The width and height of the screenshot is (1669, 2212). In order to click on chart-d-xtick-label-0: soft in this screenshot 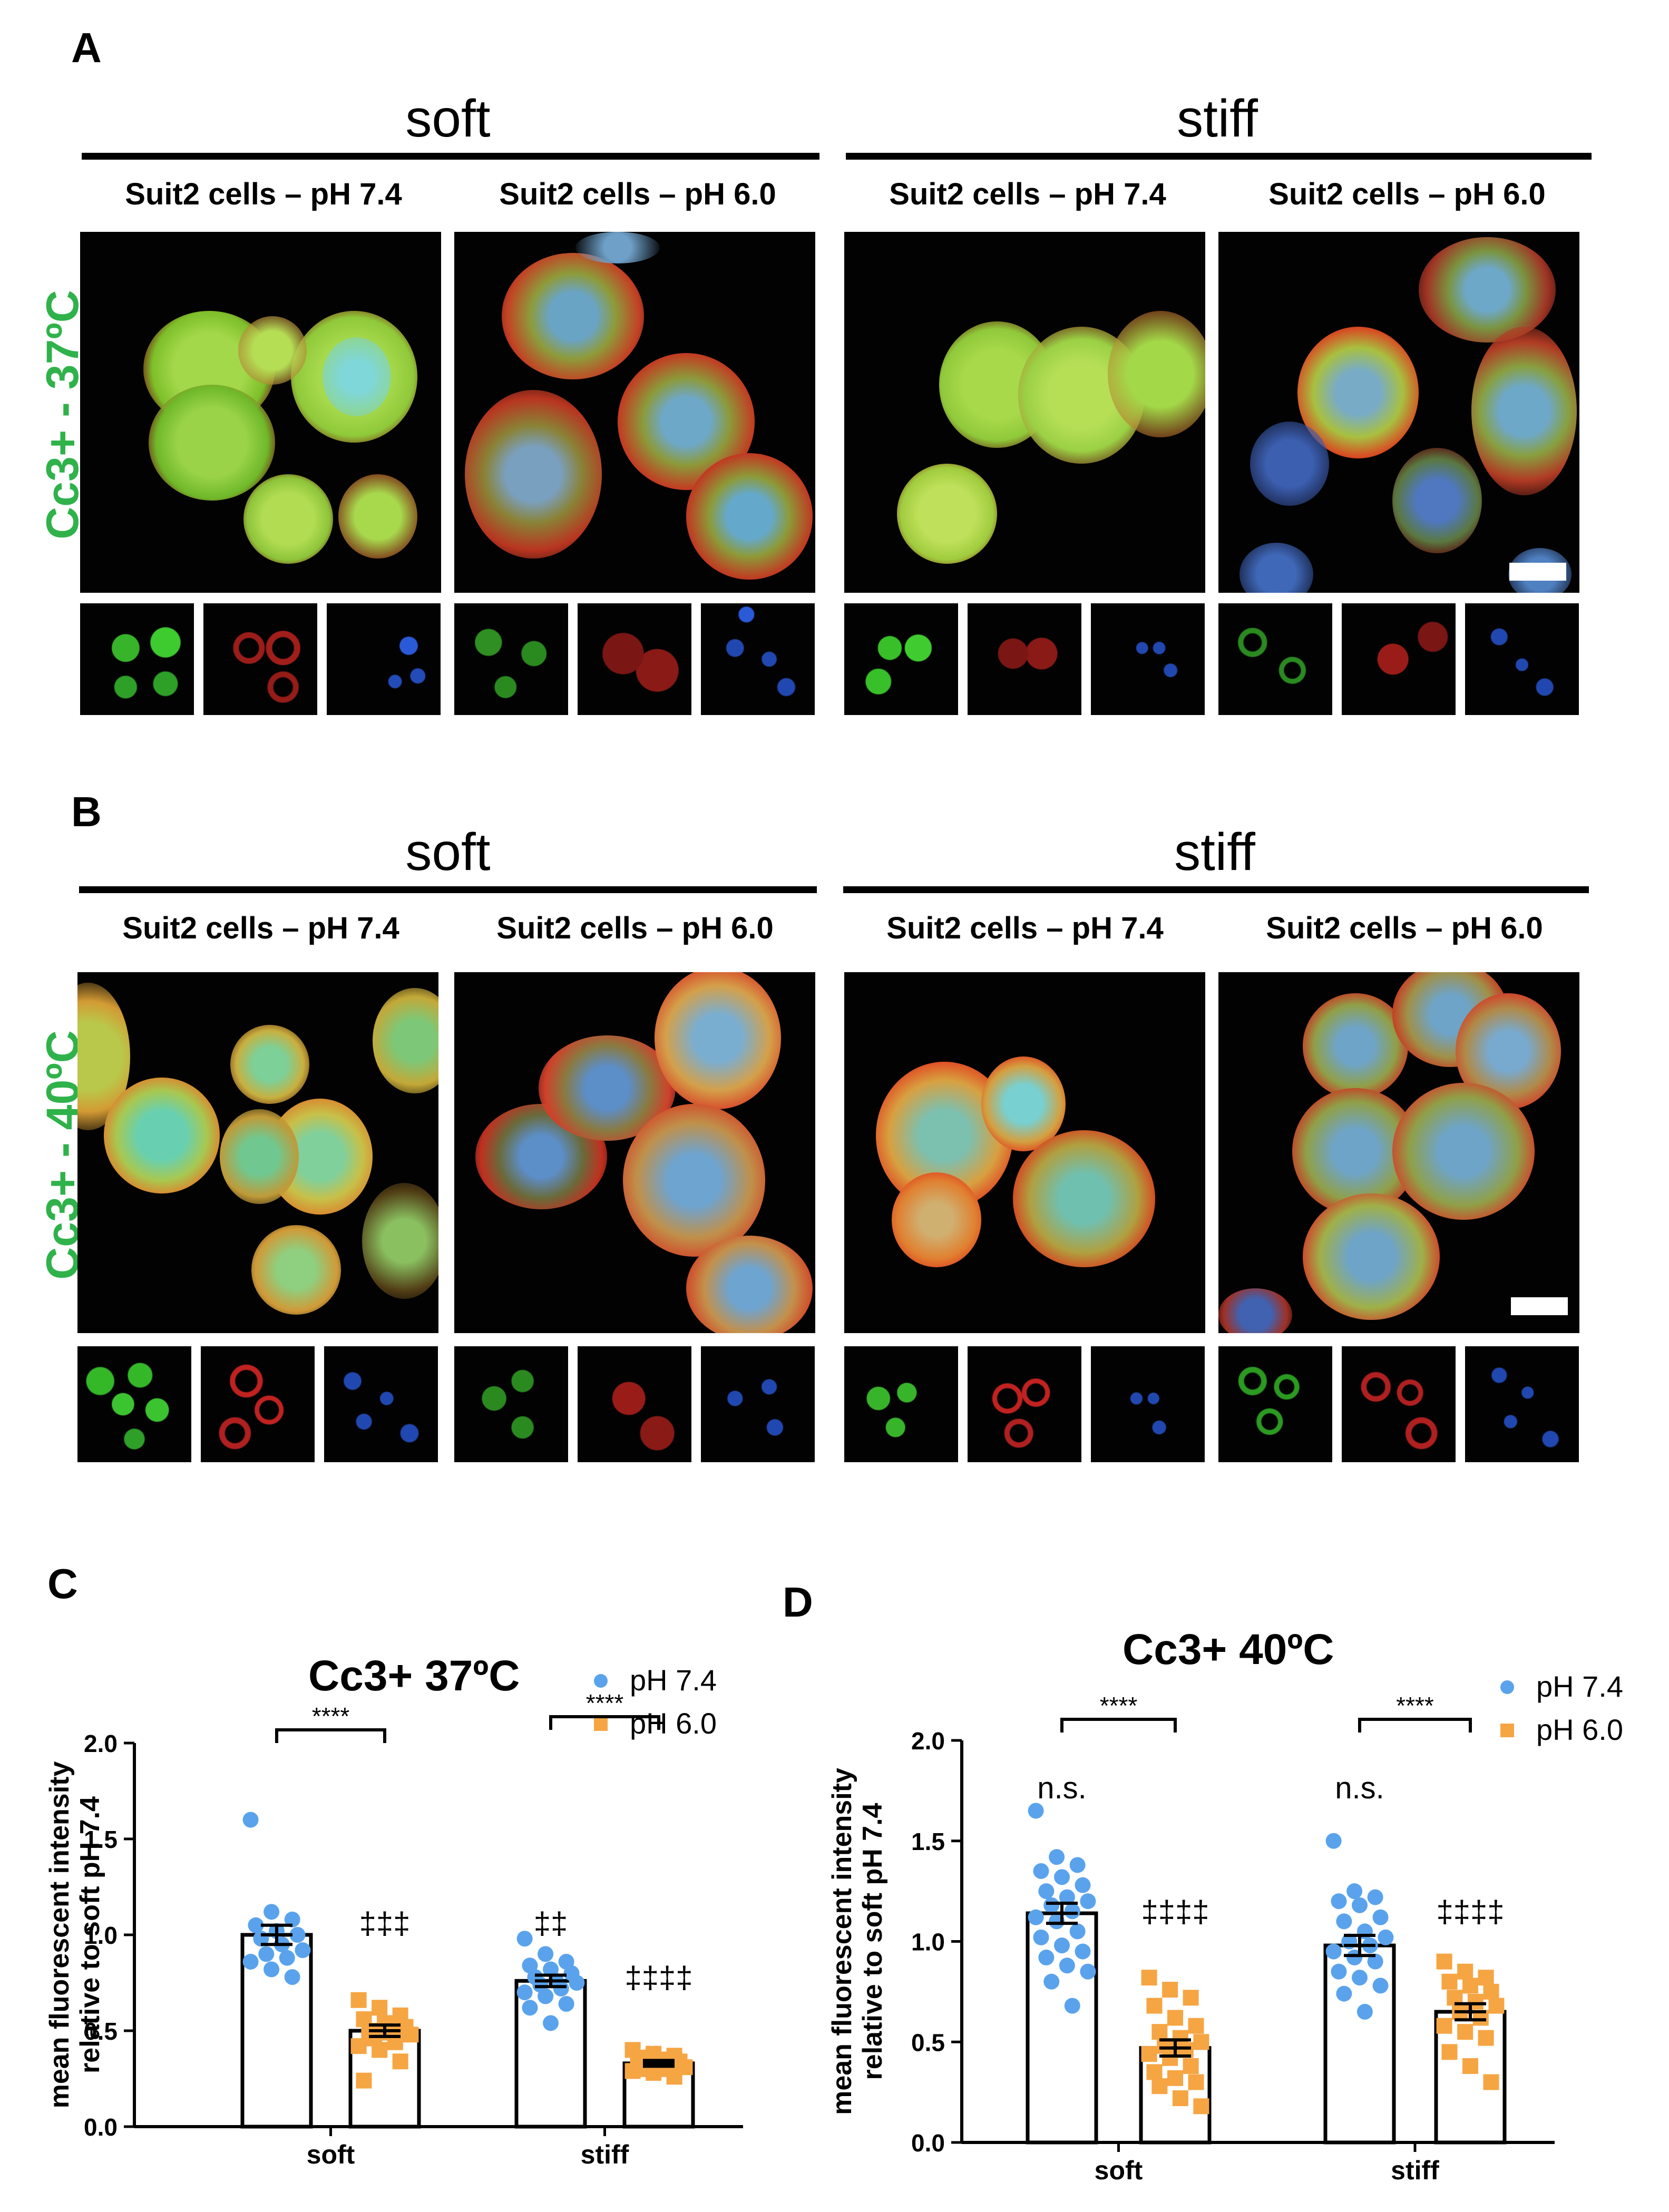, I will do `click(1119, 2170)`.